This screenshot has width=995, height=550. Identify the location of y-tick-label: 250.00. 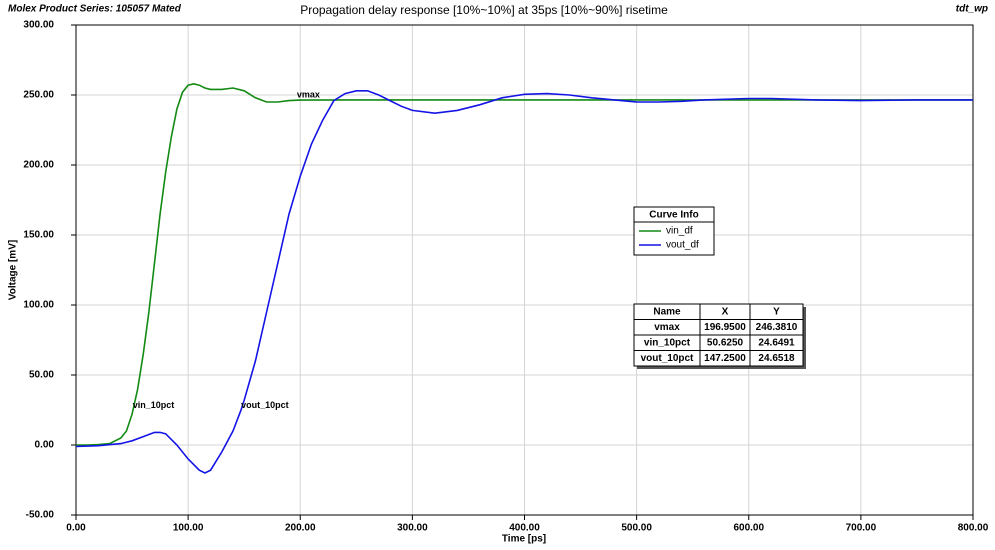
(38, 95).